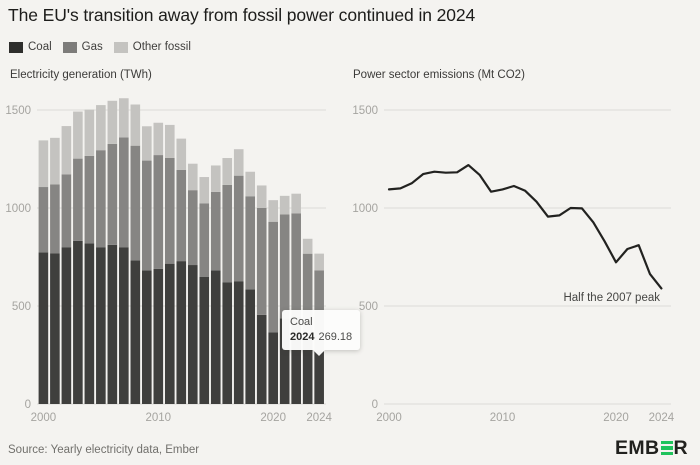 Image resolution: width=700 pixels, height=465 pixels. Describe the element at coordinates (296, 203) in the screenshot. I see `bar-segment-other-fossil-2022` at that location.